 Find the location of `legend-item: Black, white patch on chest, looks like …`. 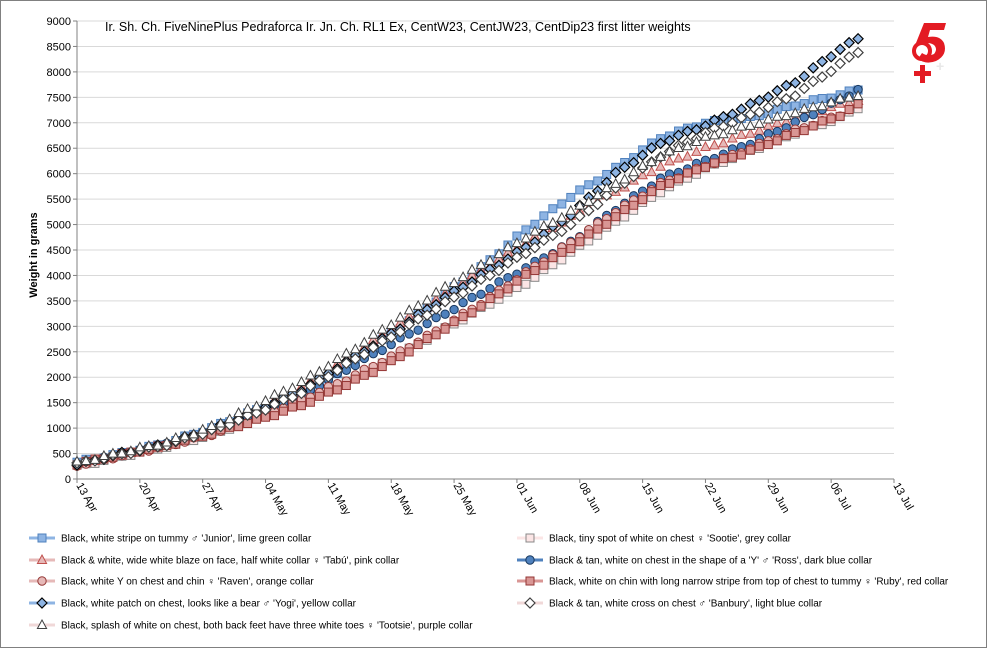

legend-item: Black, white patch on chest, looks like … is located at coordinates (193, 603).